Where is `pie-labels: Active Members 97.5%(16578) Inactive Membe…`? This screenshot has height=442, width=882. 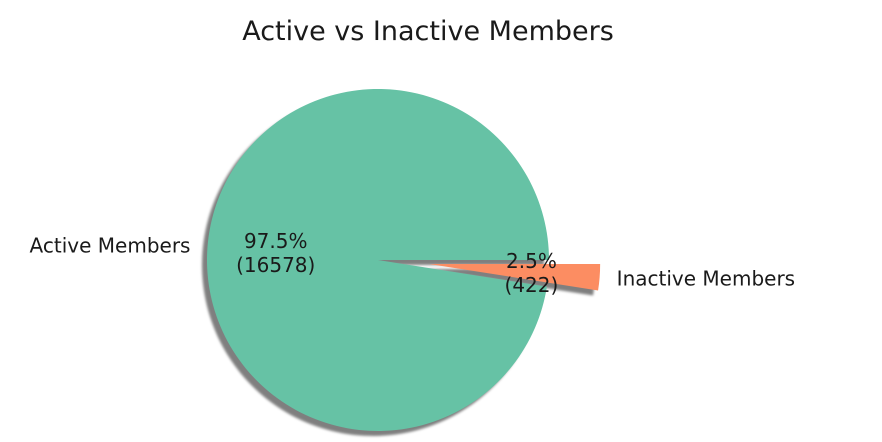 pie-labels: Active Members 97.5%(16578) Inactive Membe… is located at coordinates (413, 263).